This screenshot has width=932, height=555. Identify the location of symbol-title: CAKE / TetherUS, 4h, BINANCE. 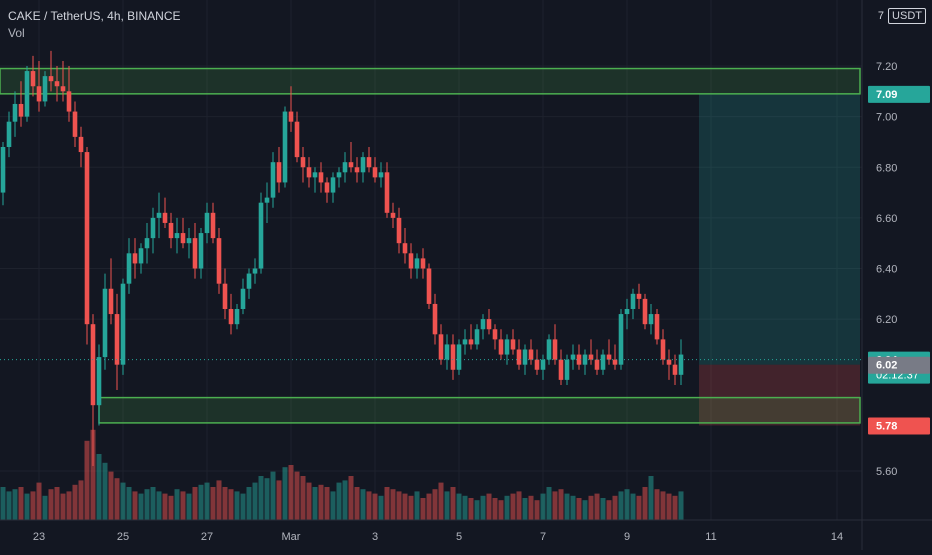
(94, 16).